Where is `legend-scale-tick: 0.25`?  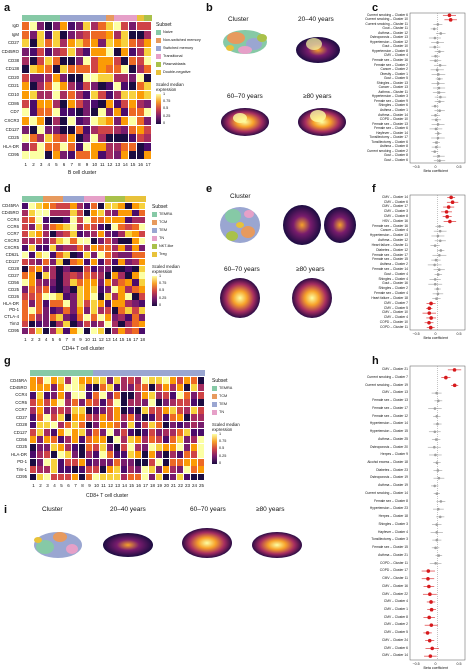
legend-scale-tick: 0.25 is located at coordinates (163, 297).